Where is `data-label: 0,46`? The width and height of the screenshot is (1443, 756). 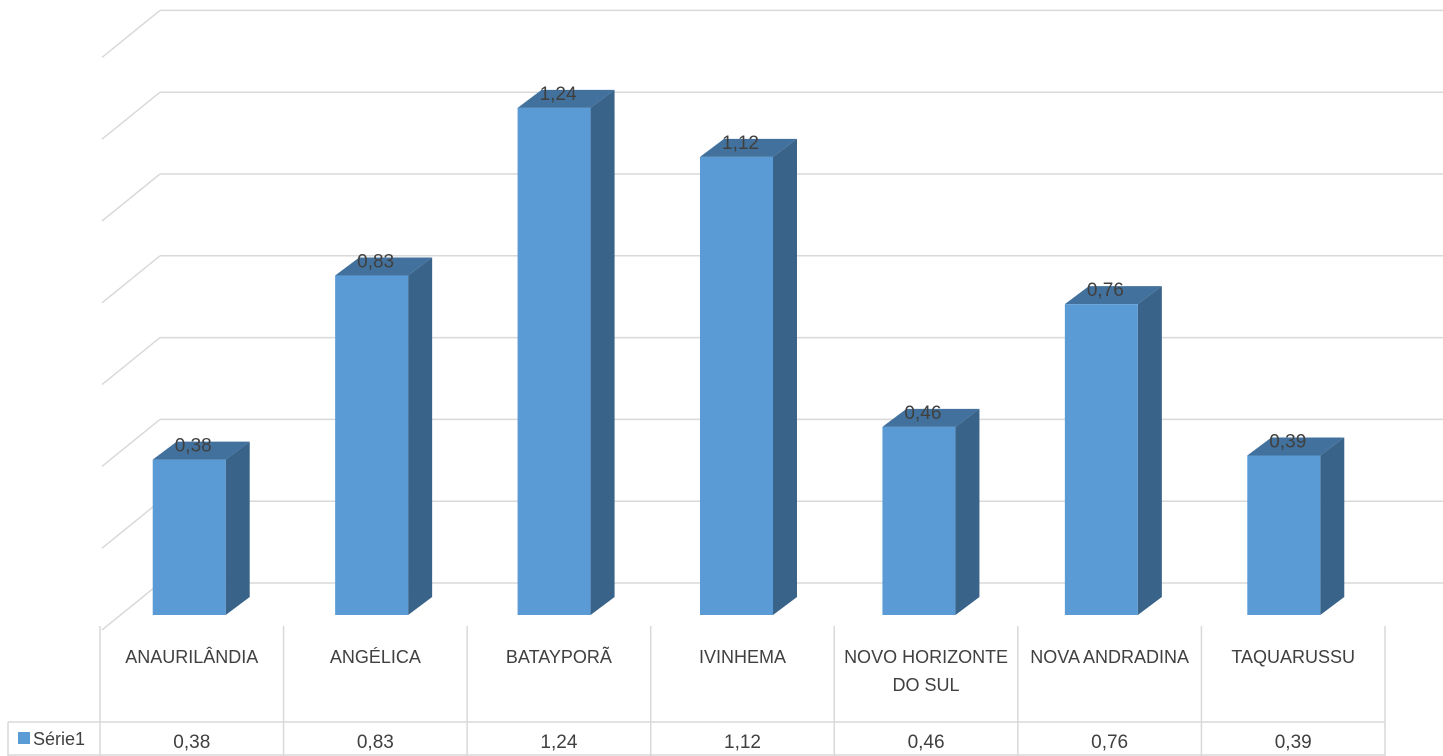 data-label: 0,46 is located at coordinates (922, 413).